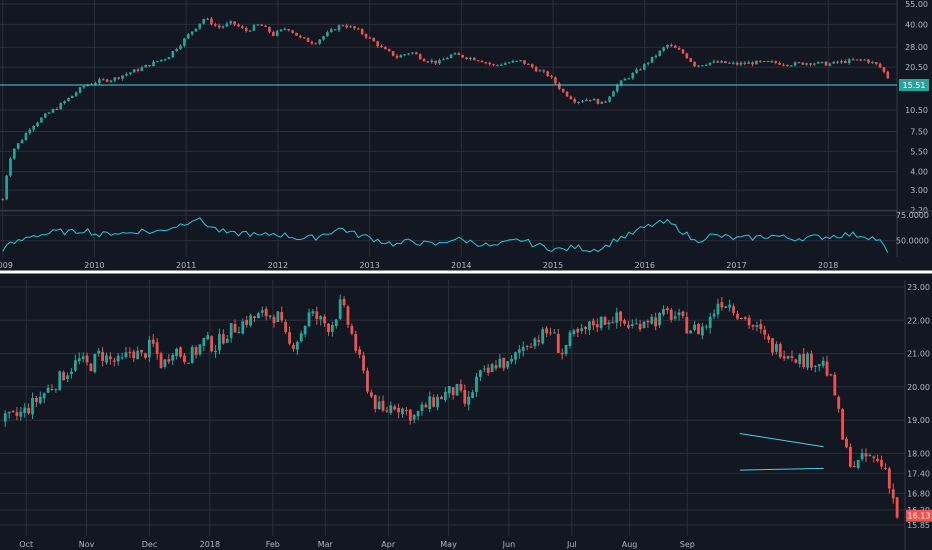  What do you see at coordinates (918, 473) in the screenshot?
I see `daily-y-tick-label: 17.40` at bounding box center [918, 473].